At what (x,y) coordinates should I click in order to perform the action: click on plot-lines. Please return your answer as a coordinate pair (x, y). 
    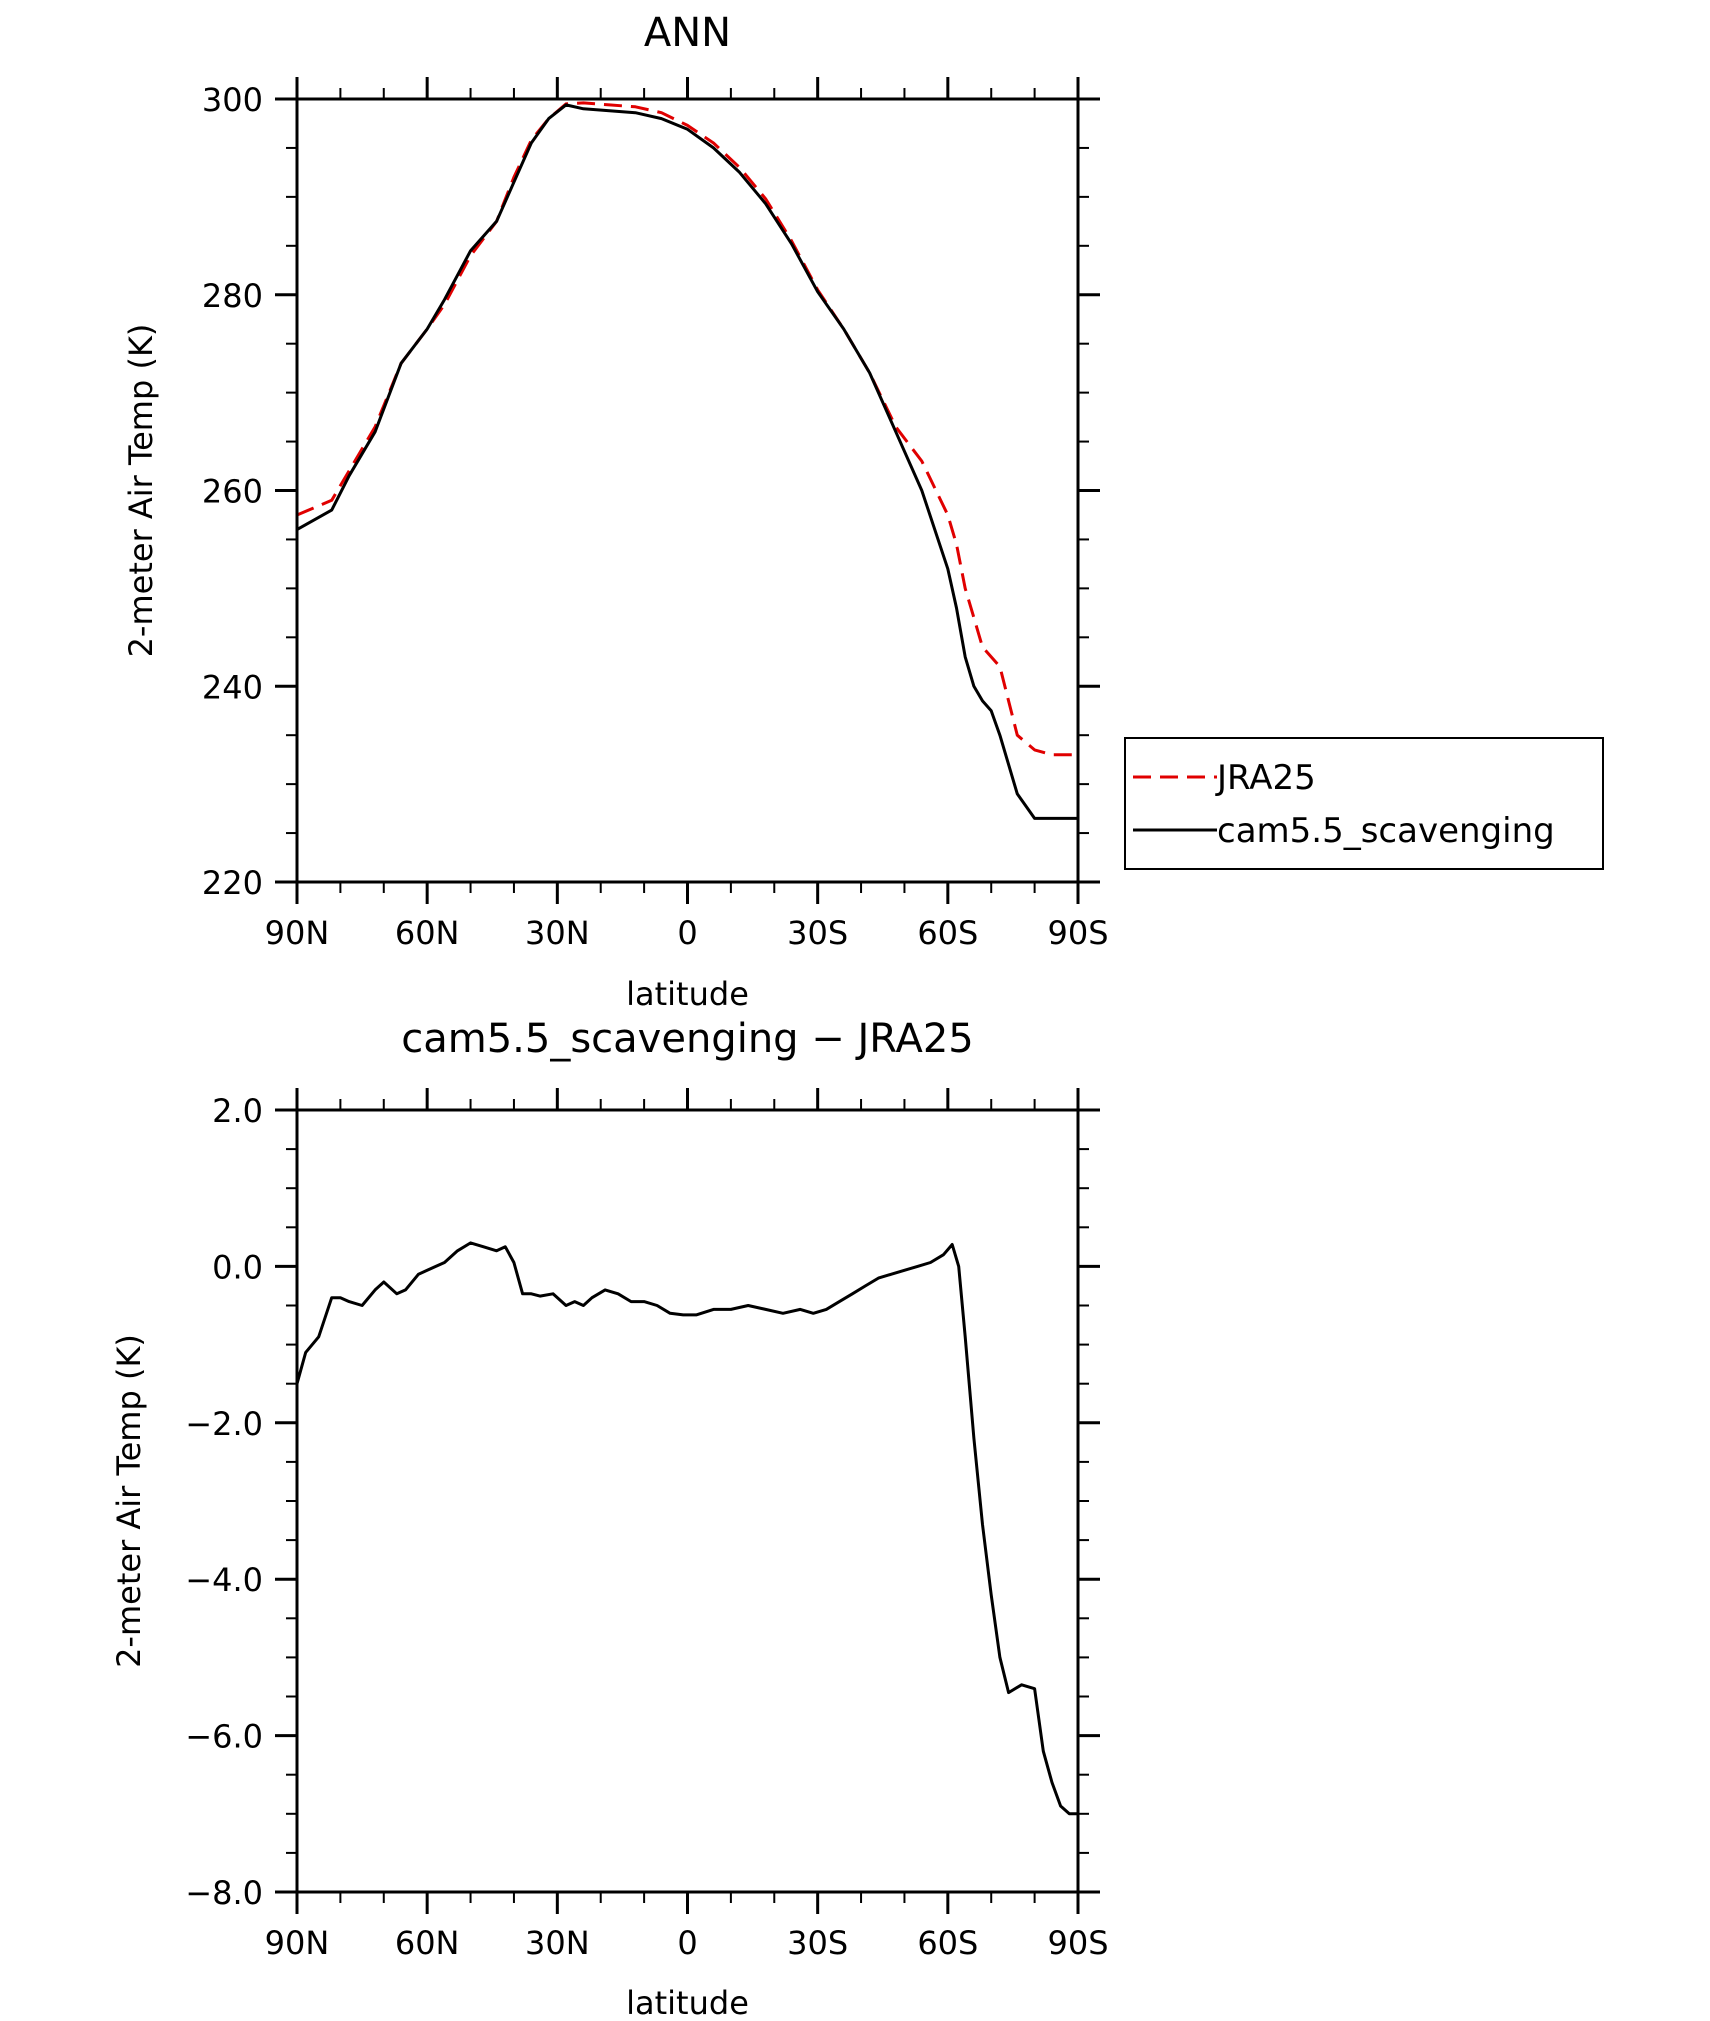
    Looking at the image, I should click on (686, 1528).